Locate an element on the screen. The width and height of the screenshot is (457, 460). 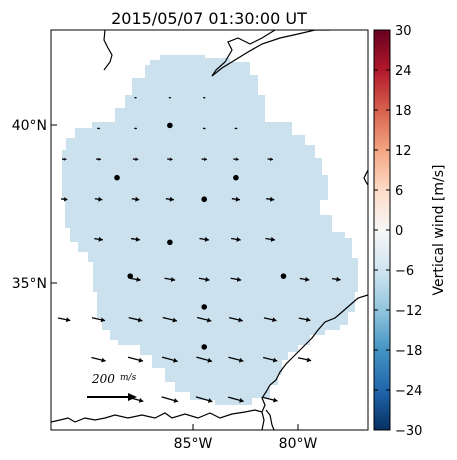
x-tick-label-85w: 85°W is located at coordinates (193, 444).